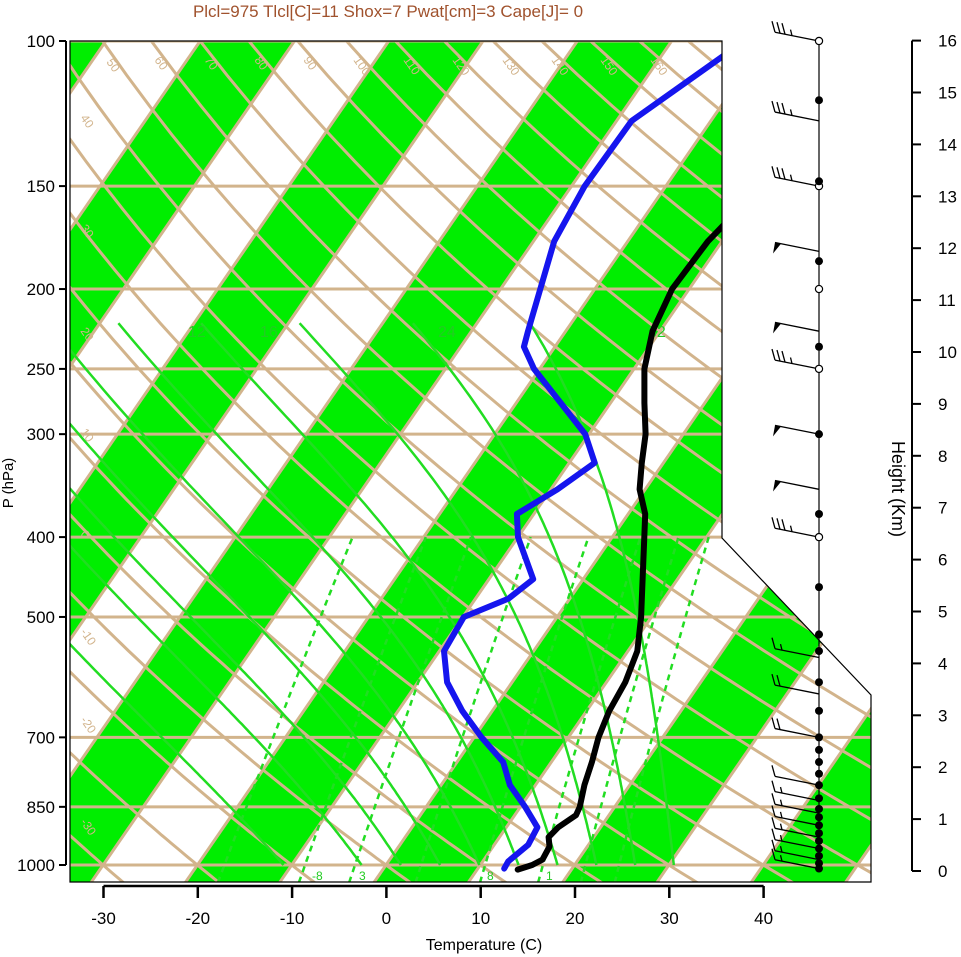 This screenshot has width=961, height=957. Describe the element at coordinates (942, 871) in the screenshot. I see `height-tick-label: 0` at that location.